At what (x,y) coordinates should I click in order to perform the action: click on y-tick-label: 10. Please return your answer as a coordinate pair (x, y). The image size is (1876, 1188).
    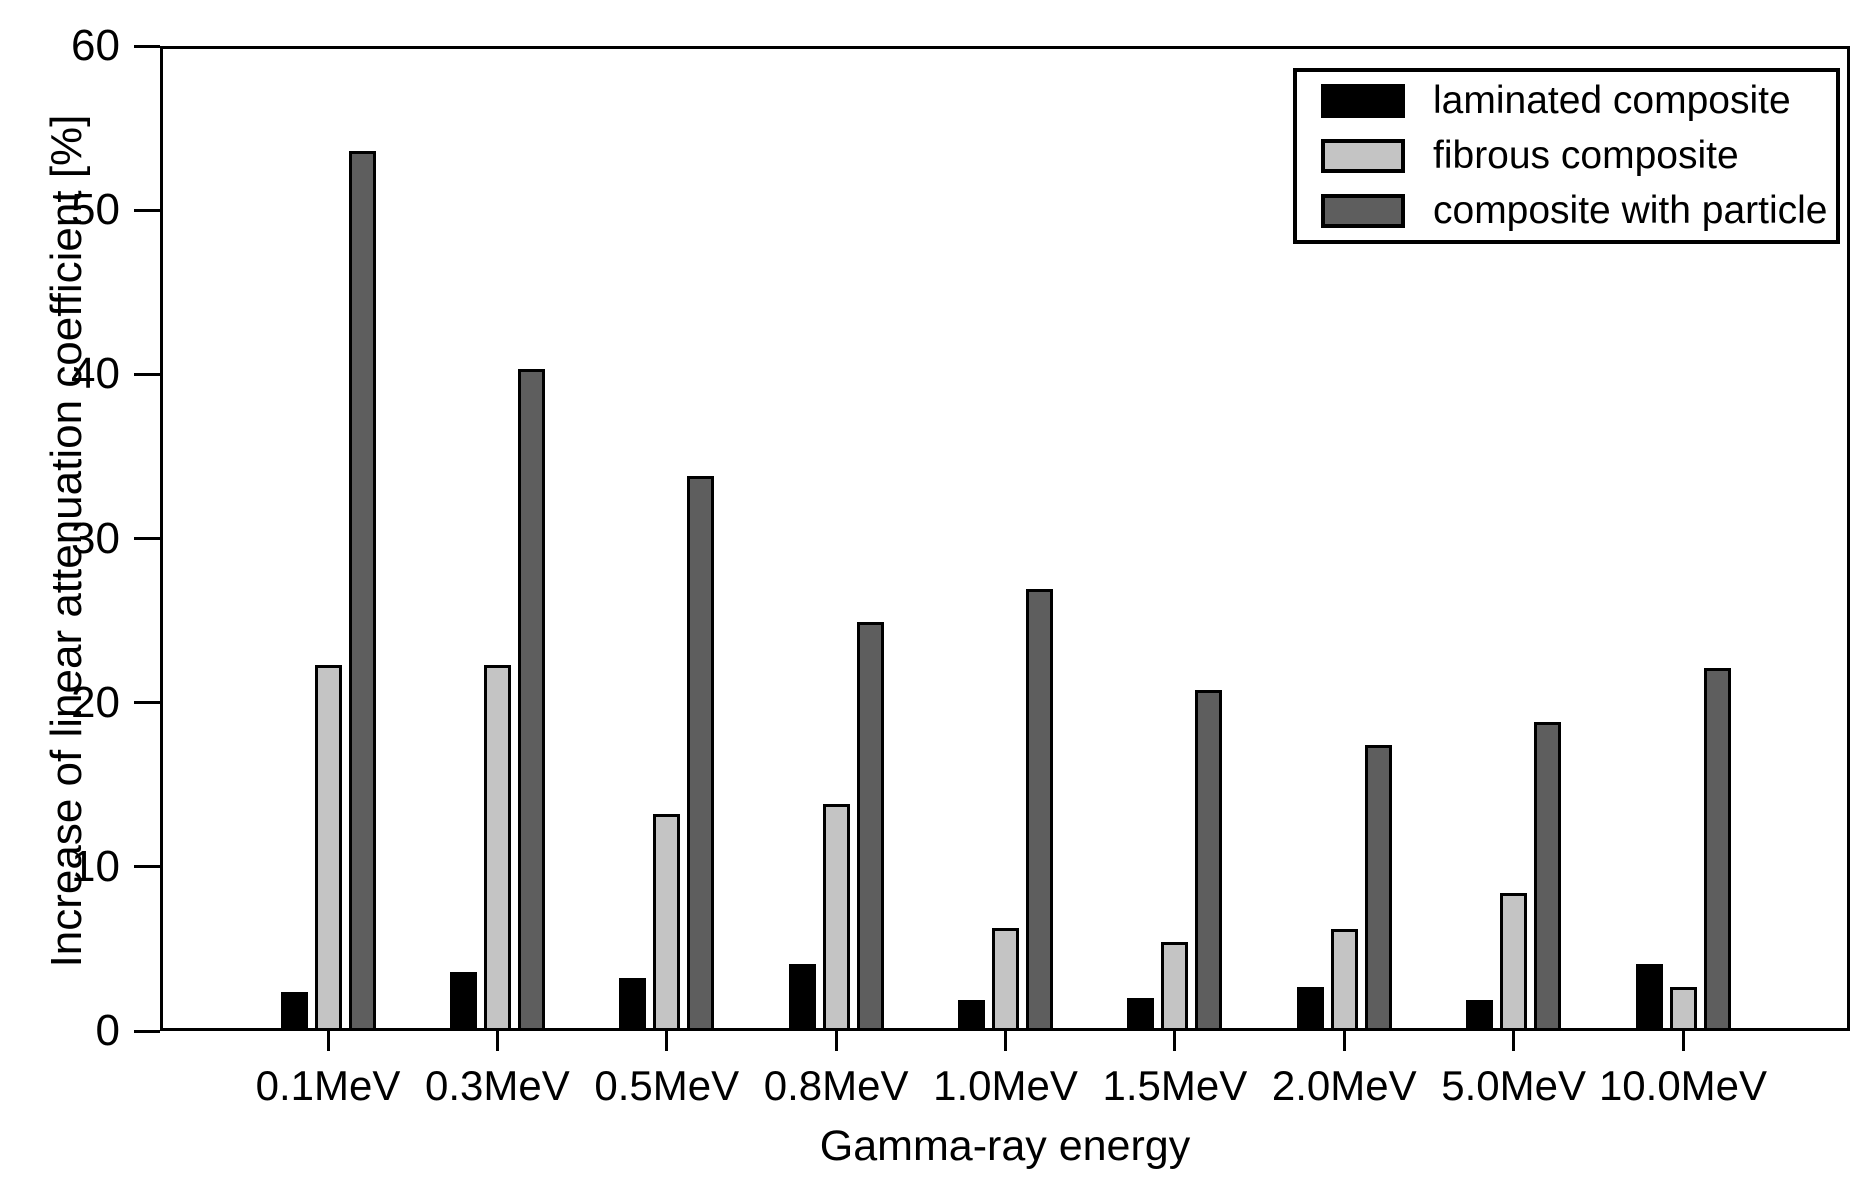
    Looking at the image, I should click on (95, 866).